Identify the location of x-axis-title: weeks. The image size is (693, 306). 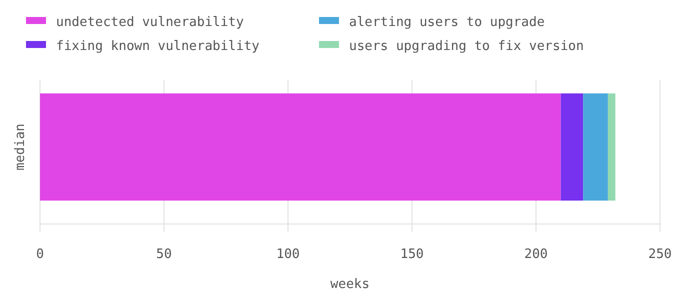
(350, 284).